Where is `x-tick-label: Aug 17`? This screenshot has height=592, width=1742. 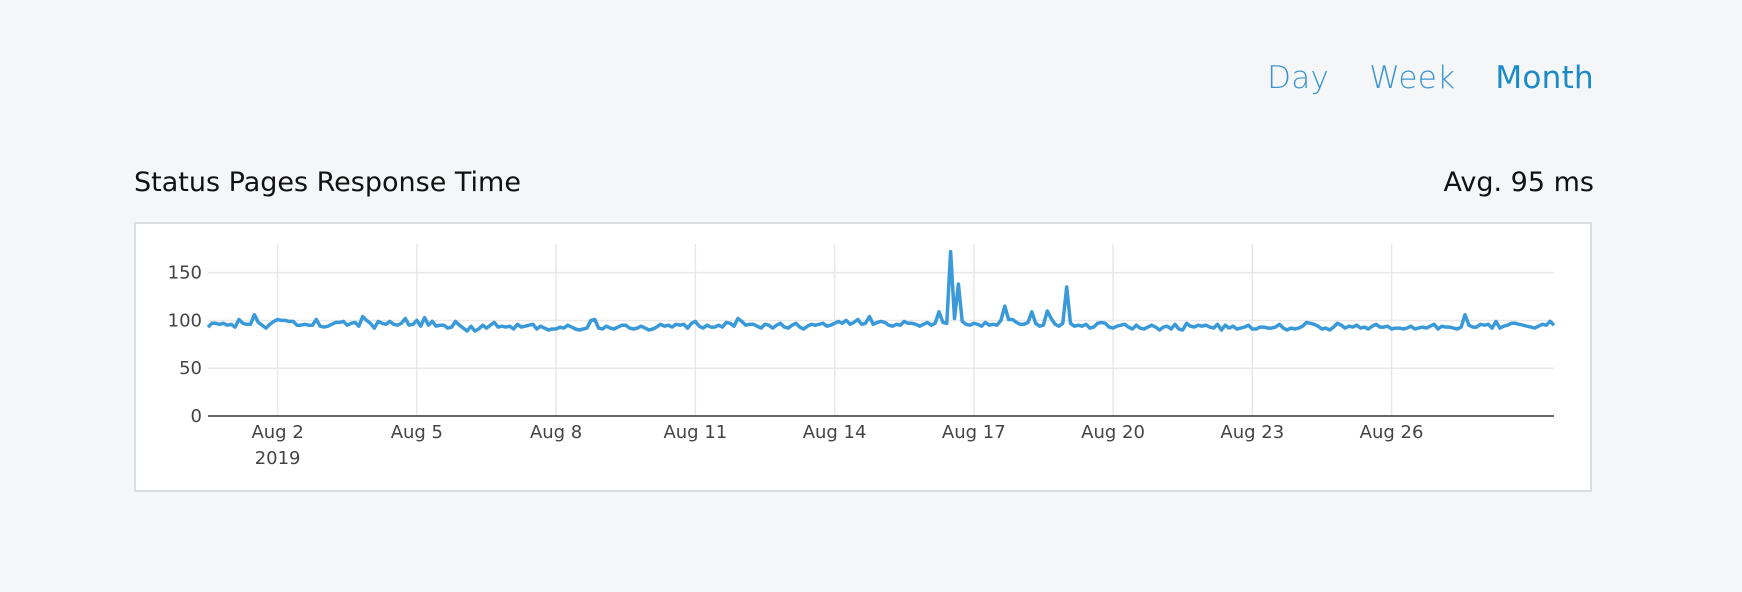 x-tick-label: Aug 17 is located at coordinates (974, 432).